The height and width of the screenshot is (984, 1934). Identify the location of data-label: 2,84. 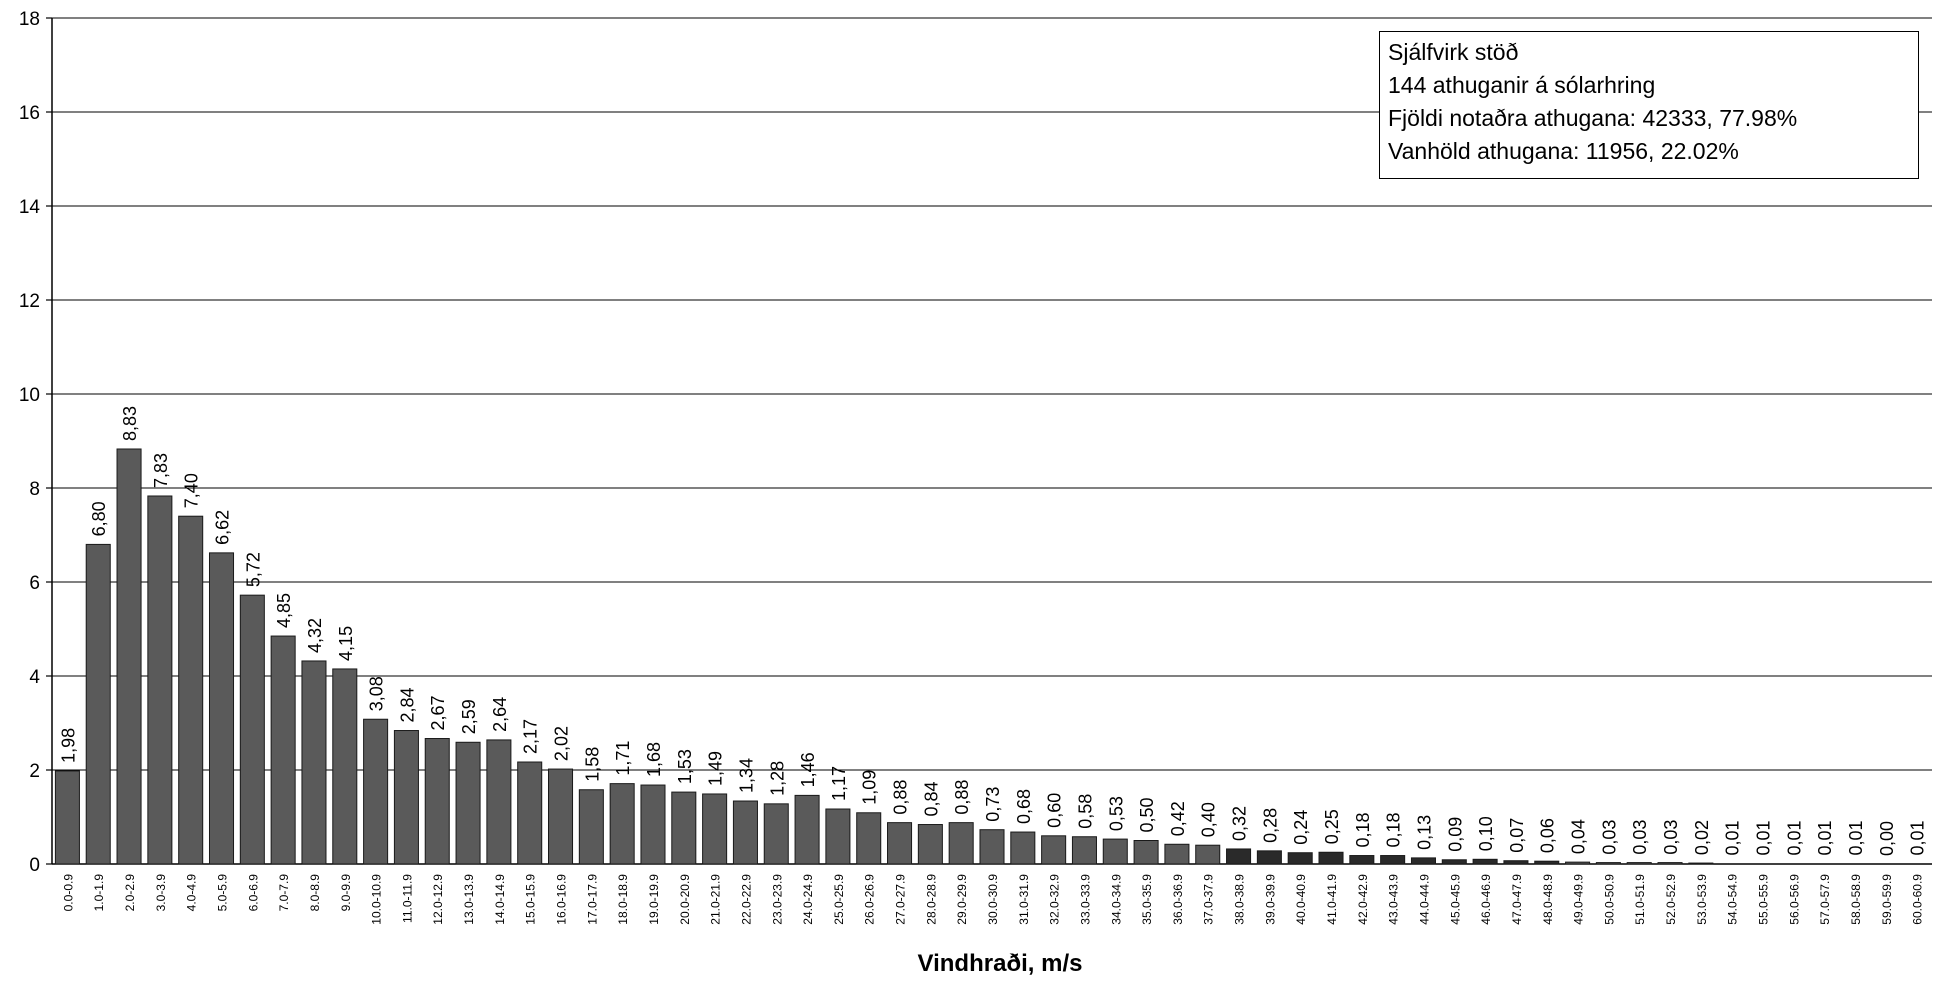
(407, 704).